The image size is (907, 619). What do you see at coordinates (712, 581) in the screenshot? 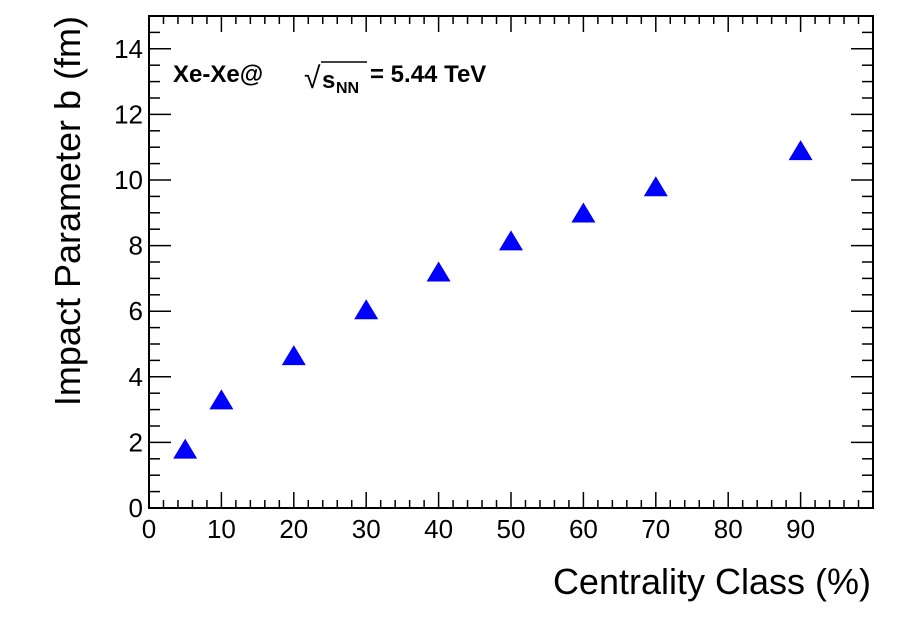
I see `x-axis-title: Centrality Class (%)` at bounding box center [712, 581].